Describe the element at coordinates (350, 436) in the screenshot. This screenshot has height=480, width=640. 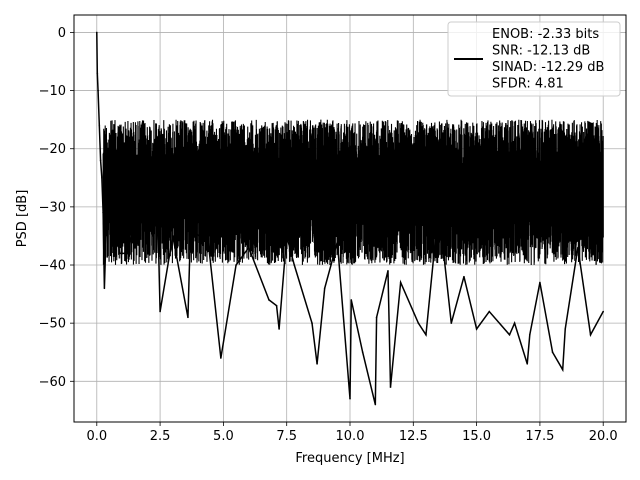
I see `x-tick-label: 10.0` at that location.